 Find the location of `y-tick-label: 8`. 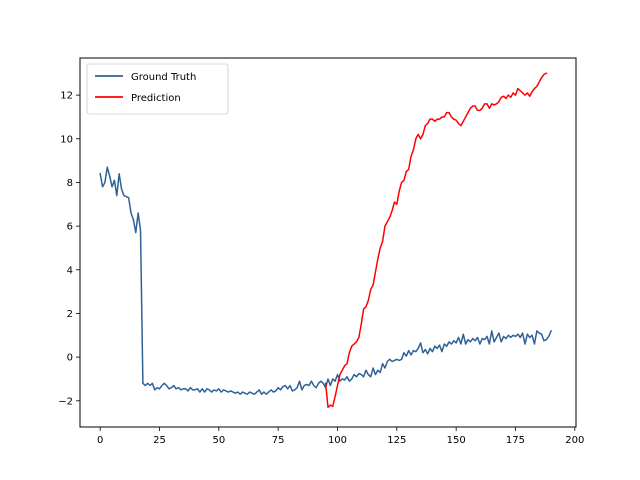

y-tick-label: 8 is located at coordinates (70, 183).